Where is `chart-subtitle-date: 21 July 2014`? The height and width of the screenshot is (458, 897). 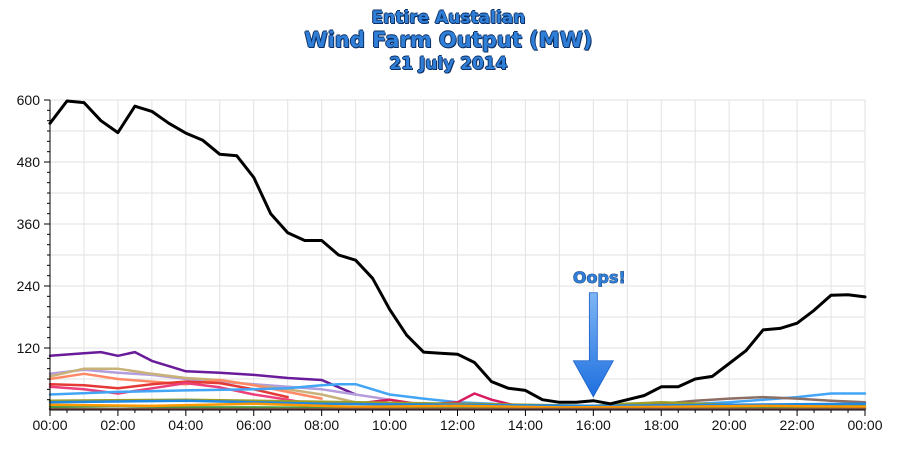
chart-subtitle-date: 21 July 2014 is located at coordinates (448, 63).